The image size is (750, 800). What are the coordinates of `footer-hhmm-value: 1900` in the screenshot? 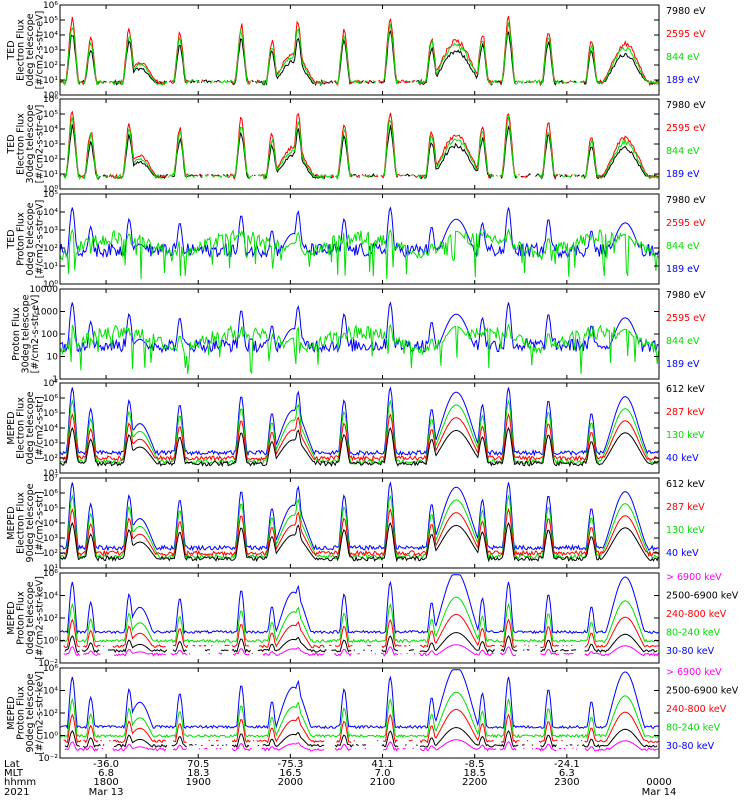 It's located at (198, 782).